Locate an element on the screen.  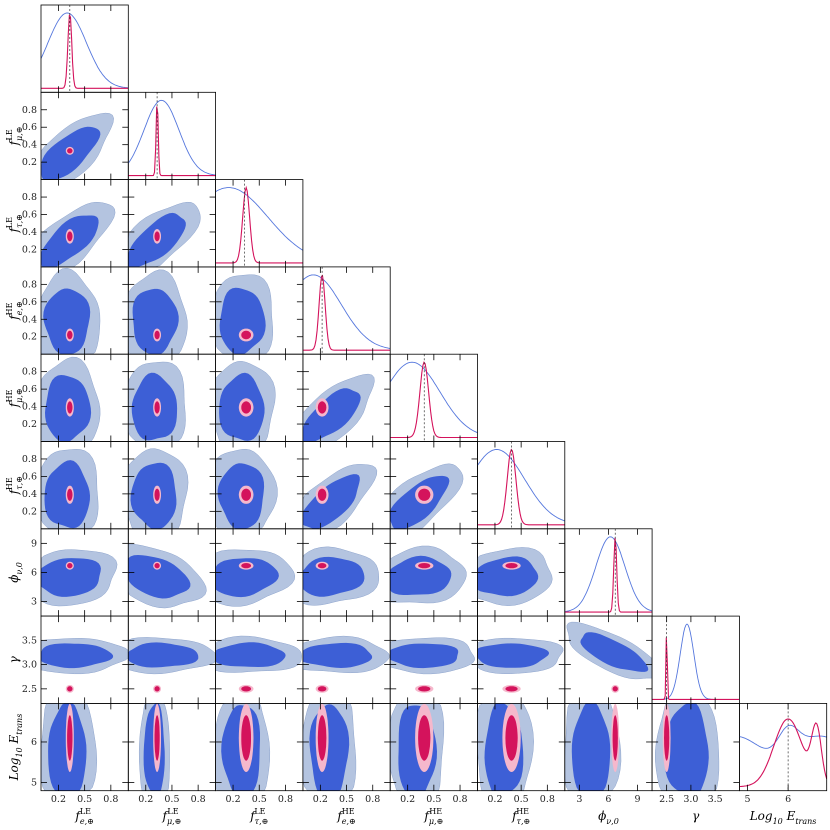
x-axis-label-fmuHE: fμ,⊕HE is located at coordinates (433, 816).